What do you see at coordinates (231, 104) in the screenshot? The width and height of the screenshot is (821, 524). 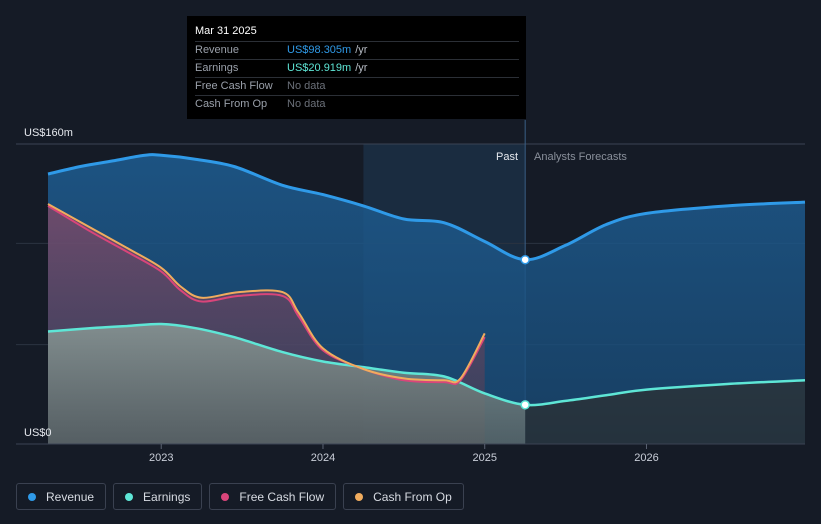 I see `tooltip-label: Cash From Op` at bounding box center [231, 104].